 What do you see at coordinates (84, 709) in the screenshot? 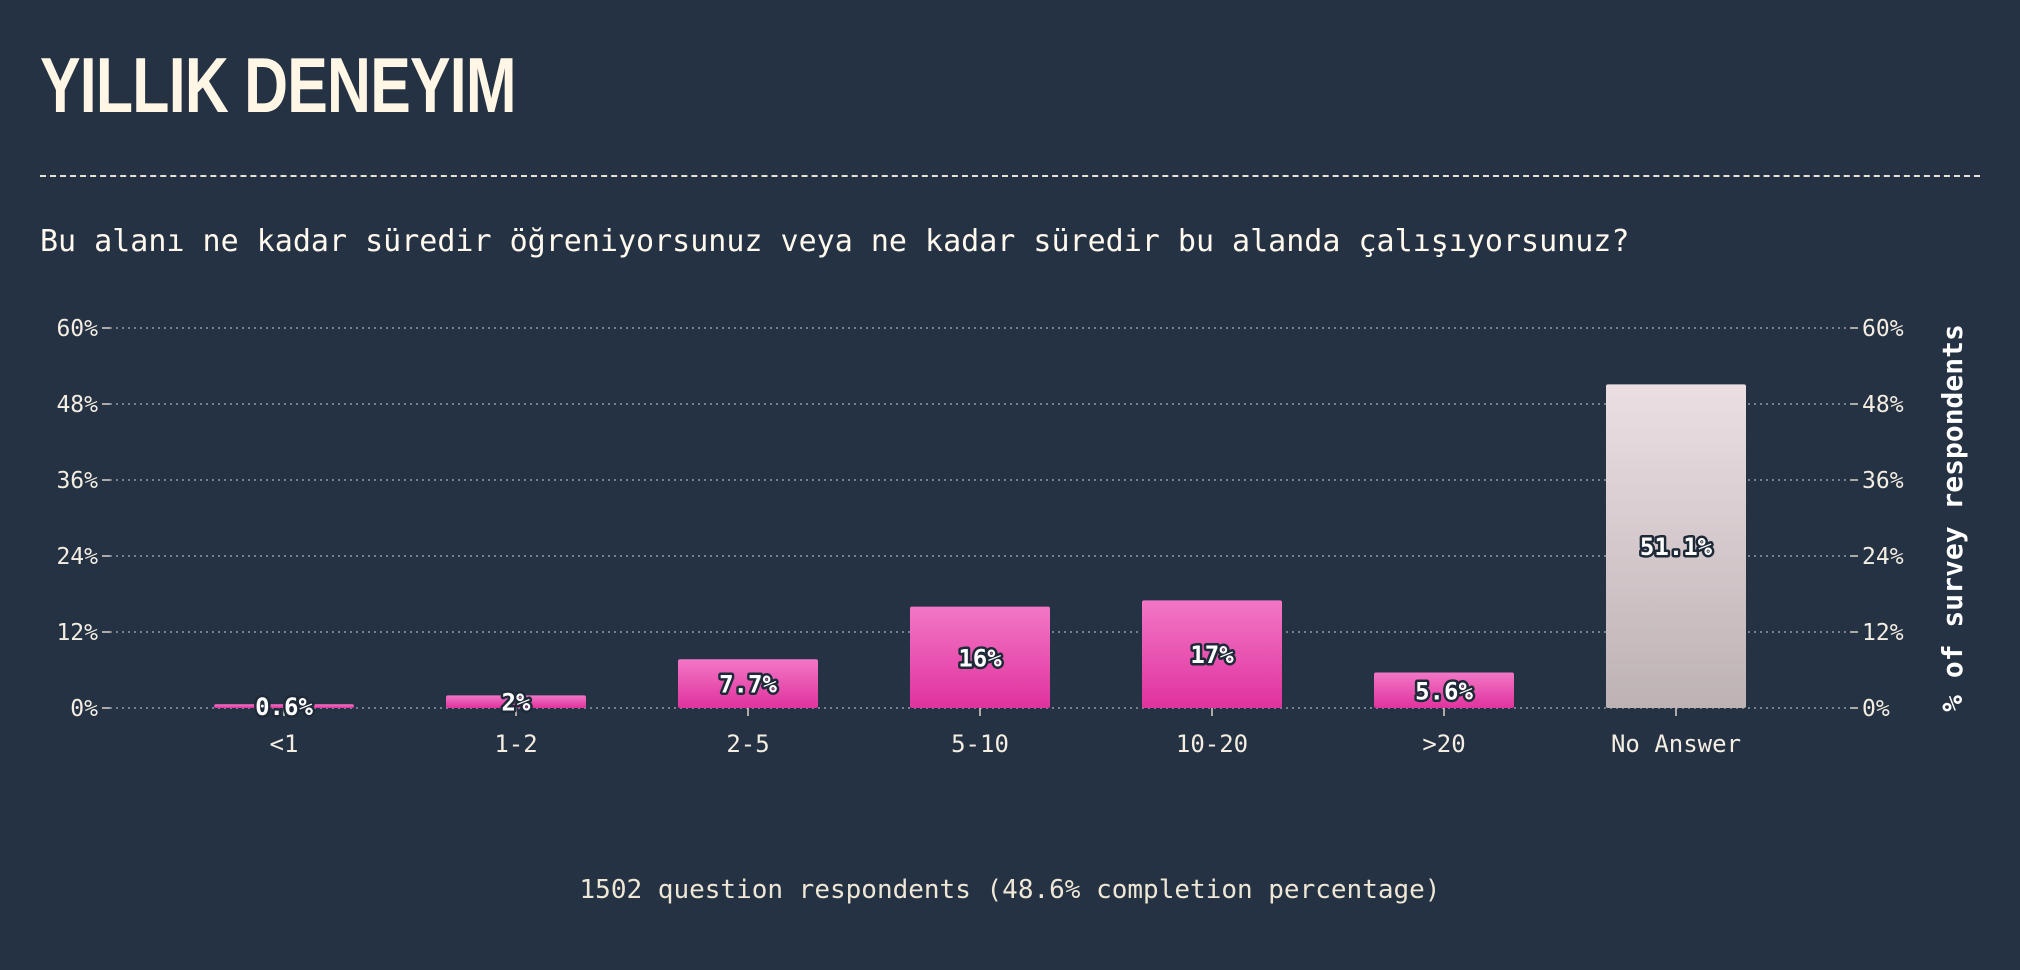
I see `left-tick-label: 0%` at bounding box center [84, 709].